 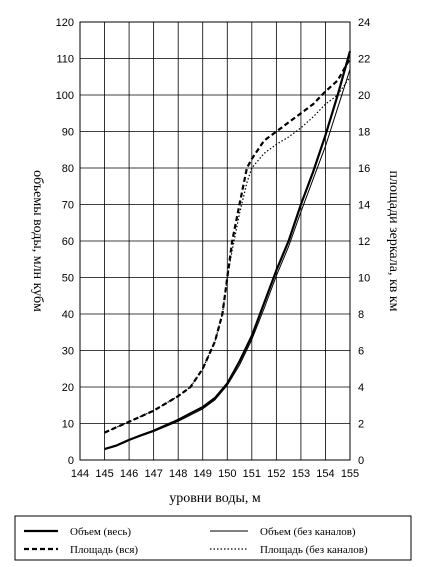 I want to click on x-tick-label: 147, so click(x=153, y=474).